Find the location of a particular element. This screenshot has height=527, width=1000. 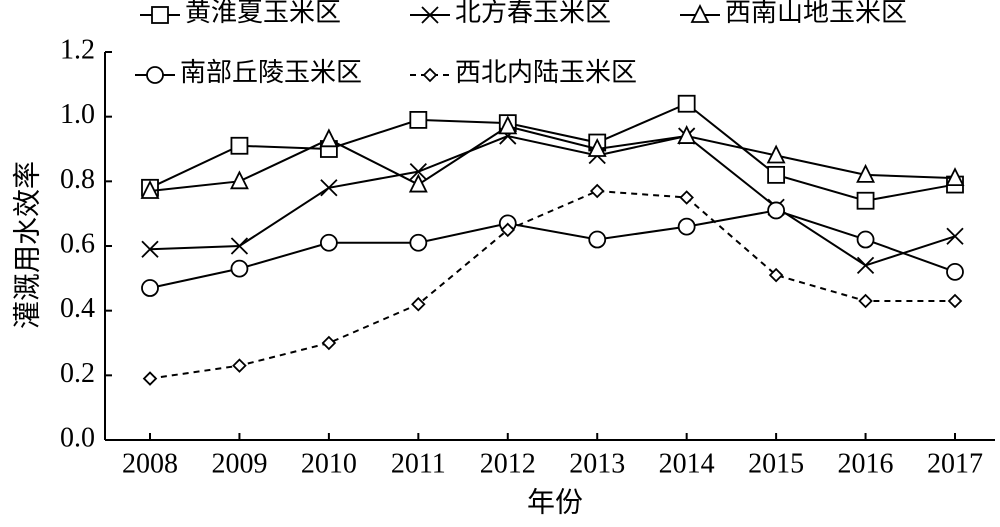

y-tick-label: 0.8 is located at coordinates (77, 179).